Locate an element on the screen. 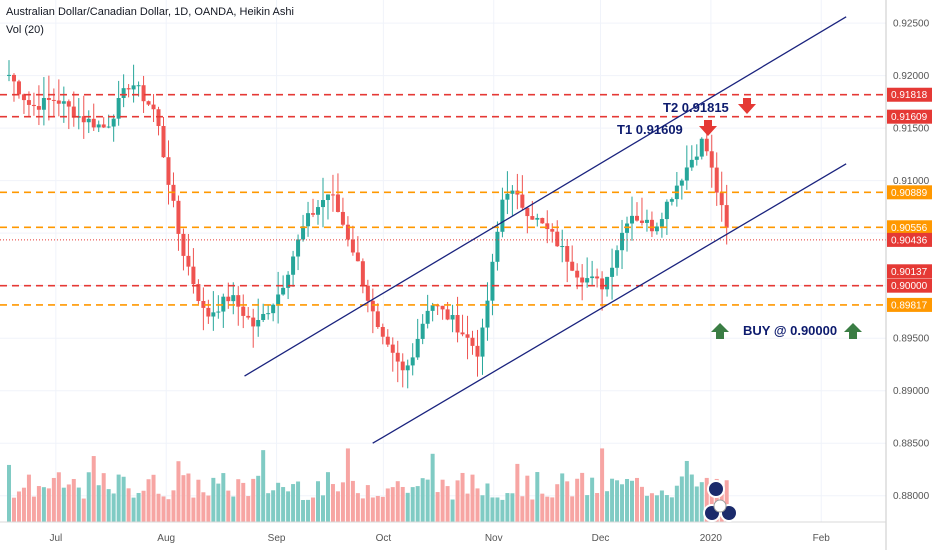 This screenshot has height=550, width=932. event-icons is located at coordinates (720, 501).